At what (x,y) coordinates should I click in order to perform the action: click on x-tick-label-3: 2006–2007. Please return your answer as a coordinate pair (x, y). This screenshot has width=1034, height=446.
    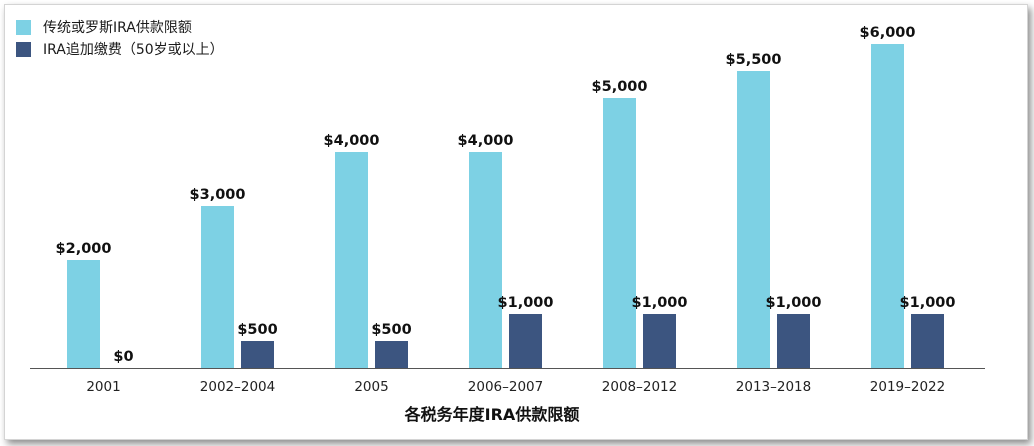
    Looking at the image, I should click on (505, 387).